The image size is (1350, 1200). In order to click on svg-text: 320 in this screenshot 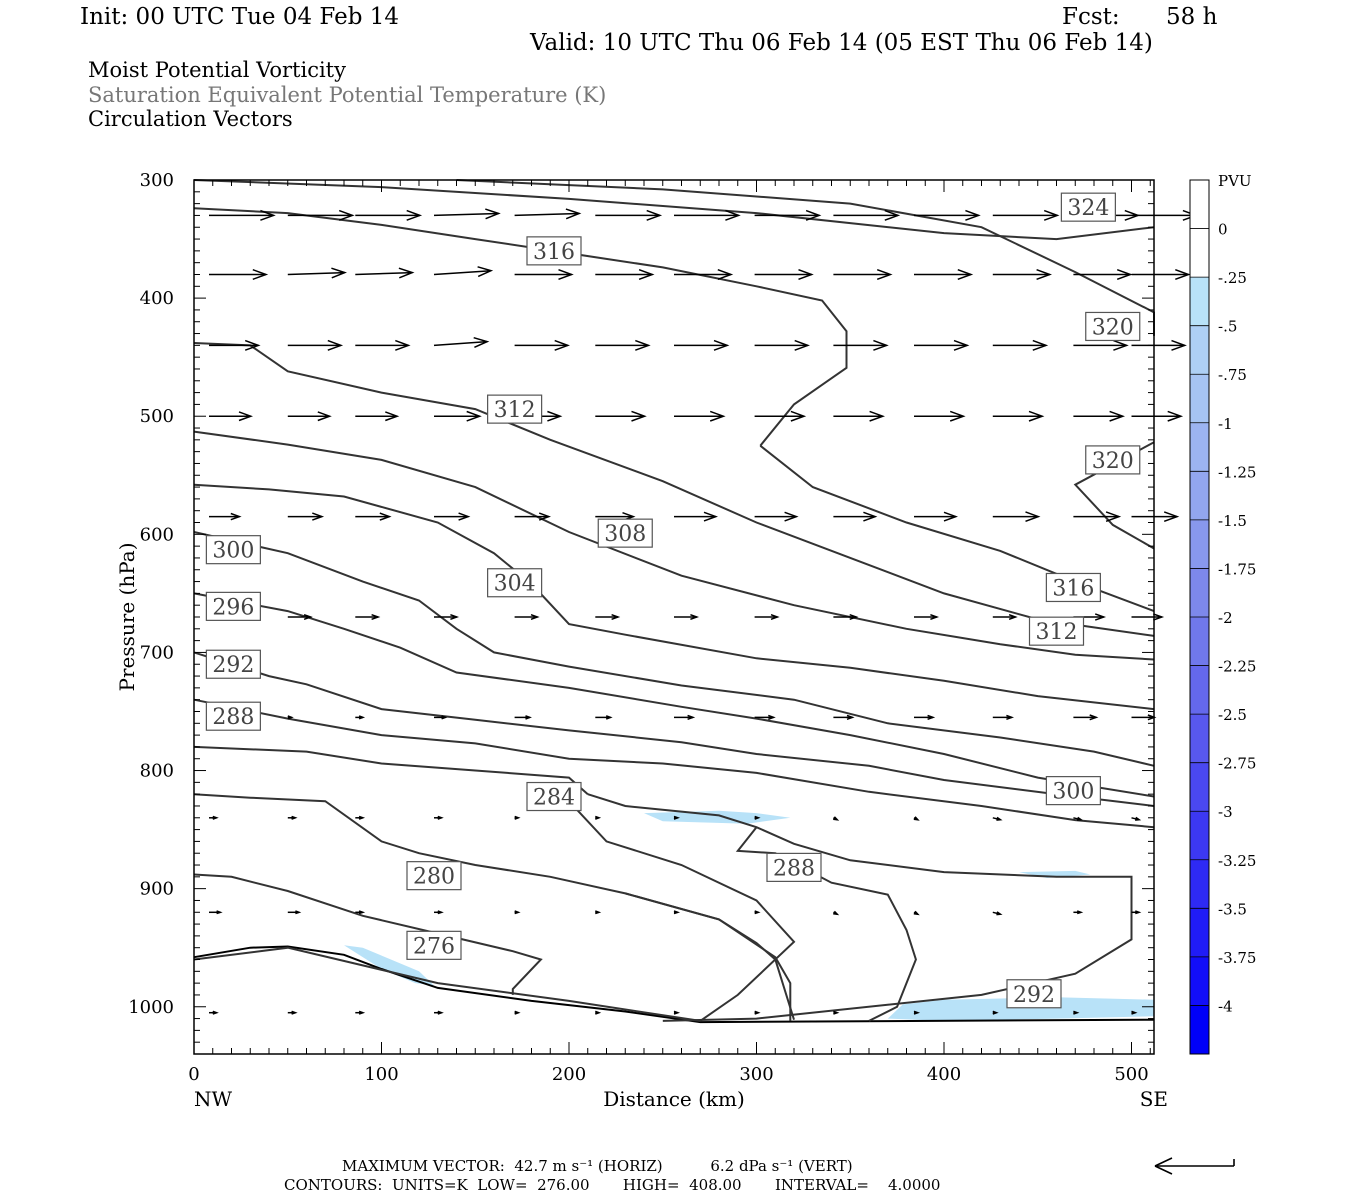, I will do `click(1113, 461)`.